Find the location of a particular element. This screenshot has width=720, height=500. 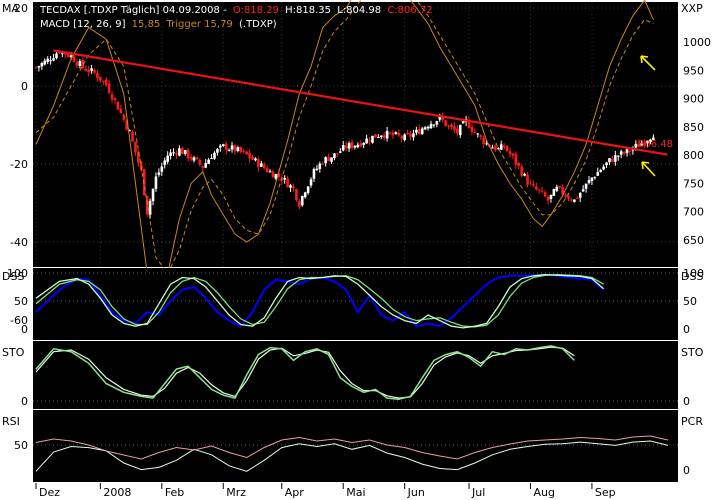

header-instrument: TECDAX [.TDXP Täglich] 04.09.2008 - is located at coordinates (133, 10).